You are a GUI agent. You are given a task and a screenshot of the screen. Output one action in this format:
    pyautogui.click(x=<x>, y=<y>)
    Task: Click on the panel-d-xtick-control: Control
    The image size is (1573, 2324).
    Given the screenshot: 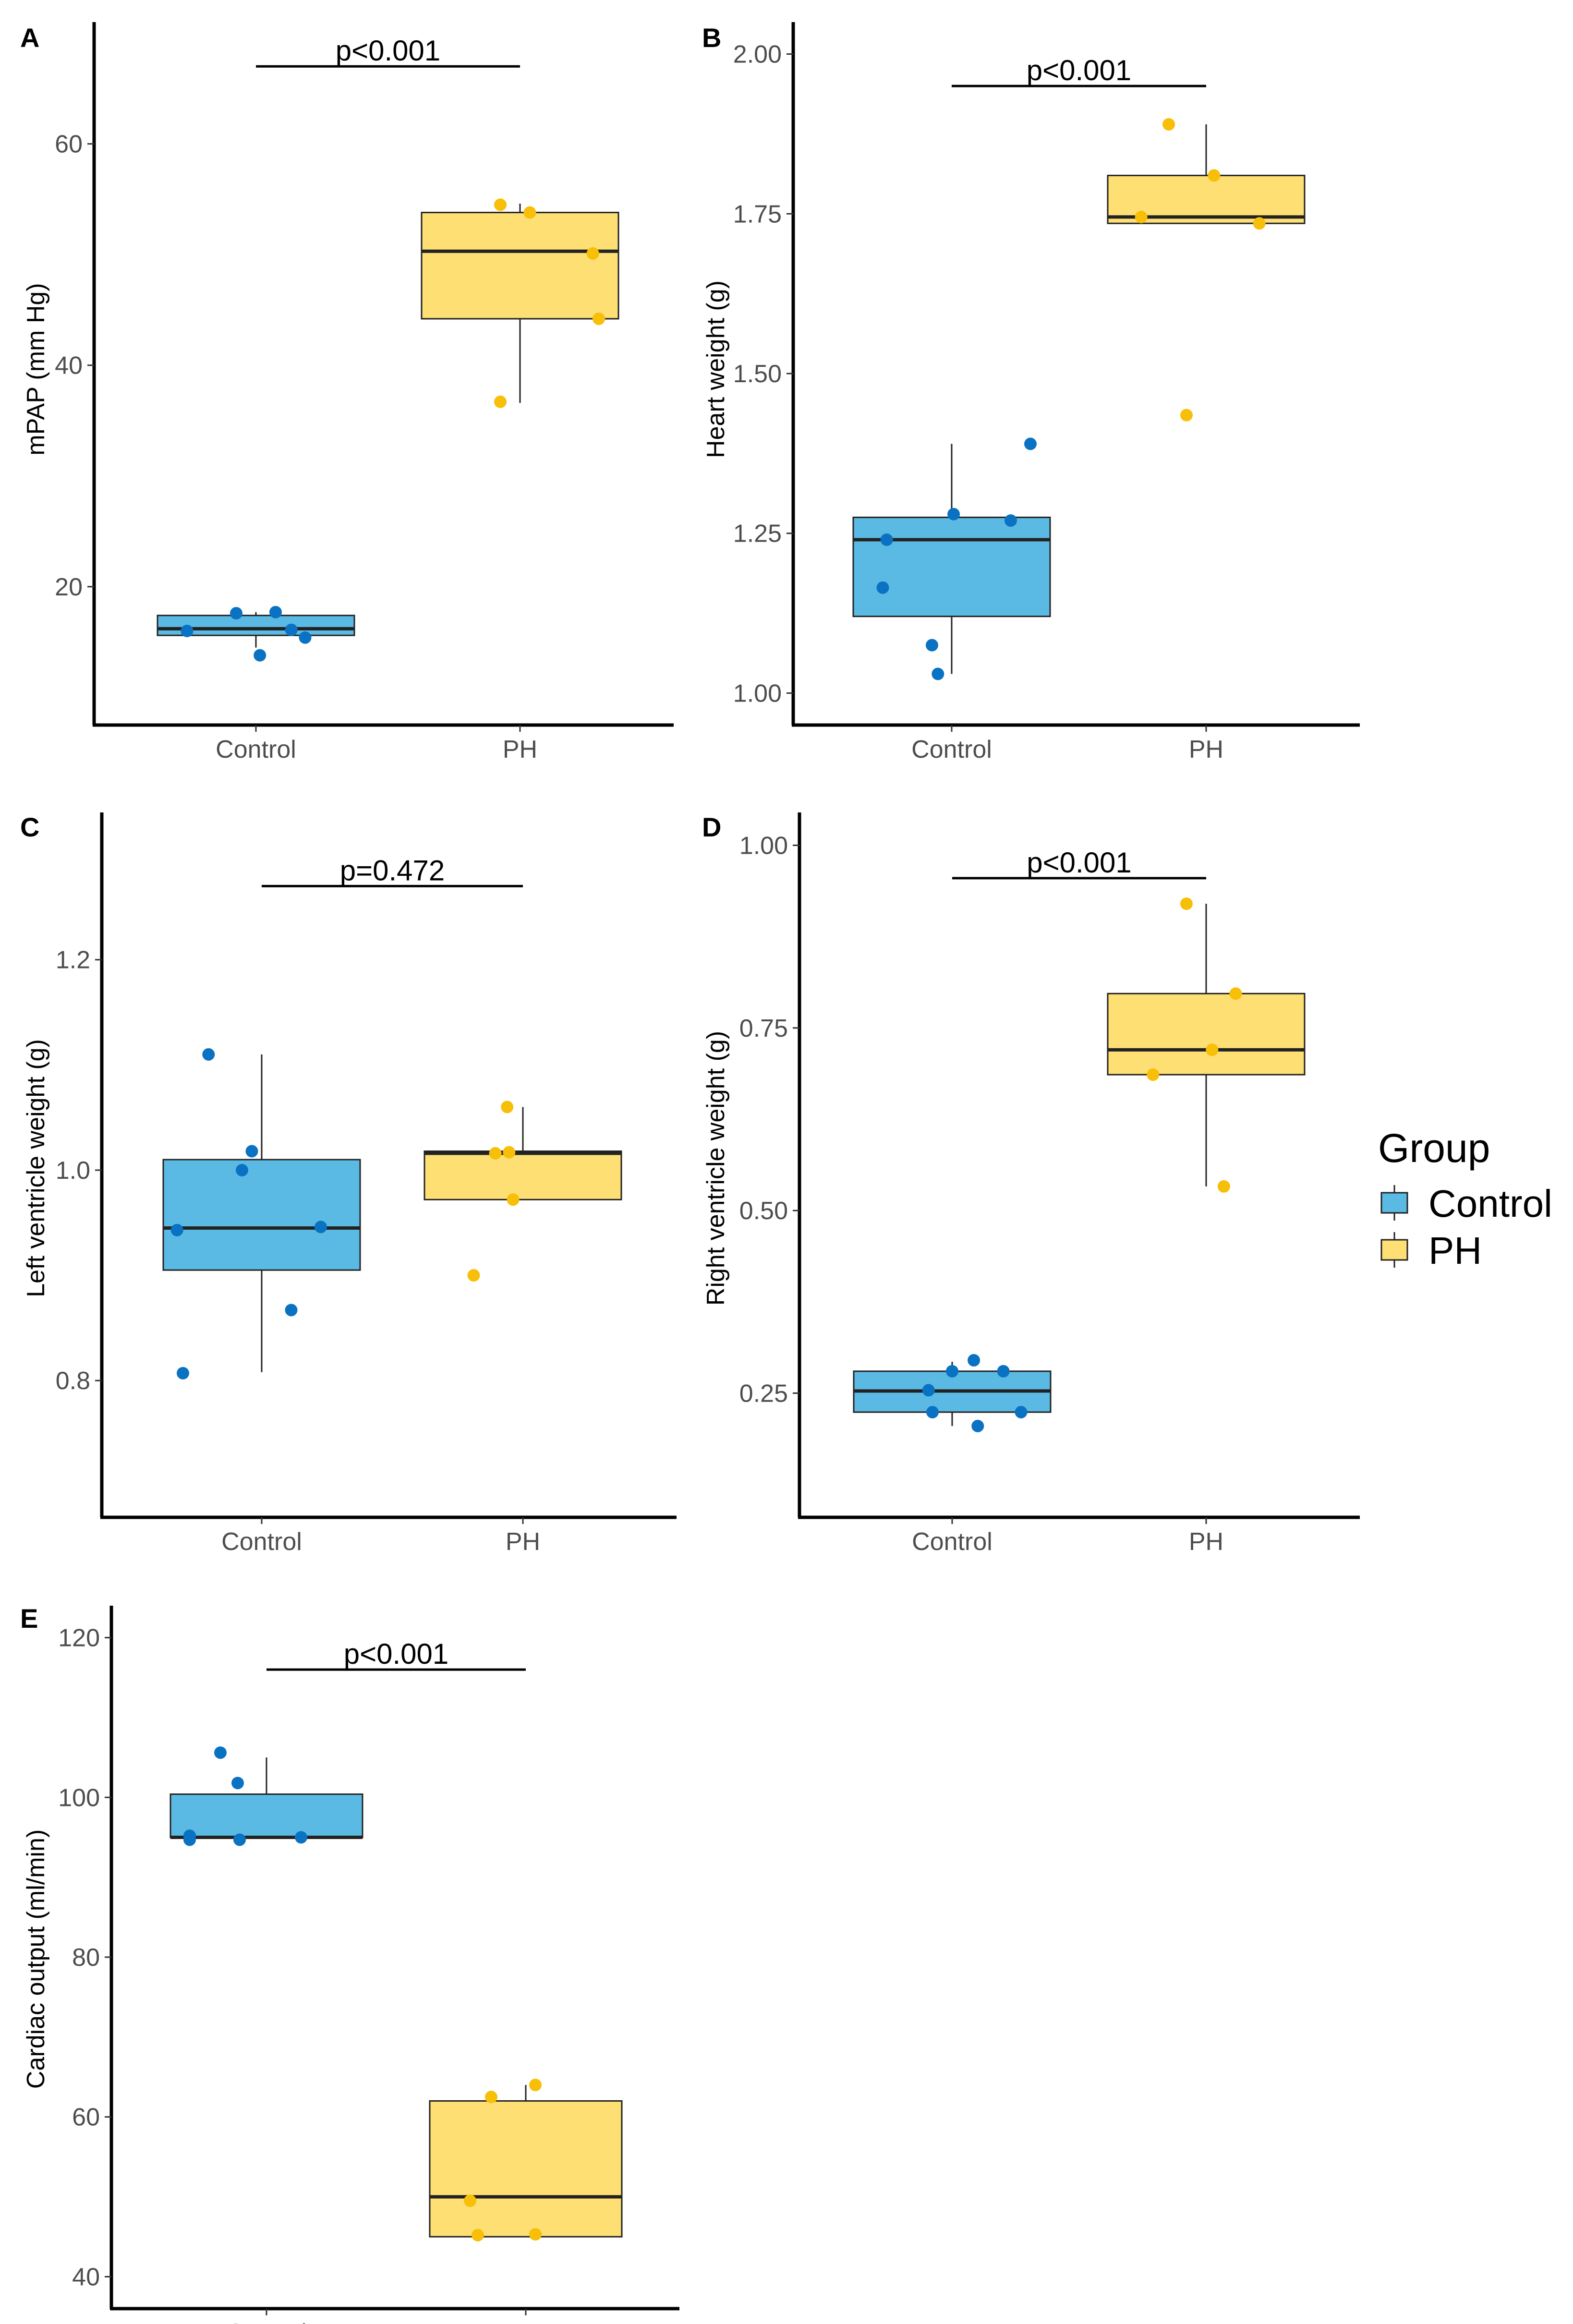 What is the action you would take?
    pyautogui.click(x=952, y=1542)
    